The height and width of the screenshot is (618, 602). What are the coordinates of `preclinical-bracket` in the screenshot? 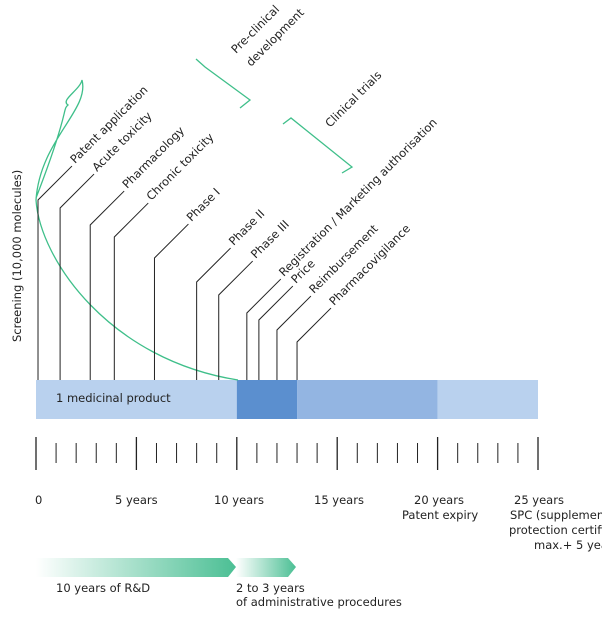 It's located at (223, 83).